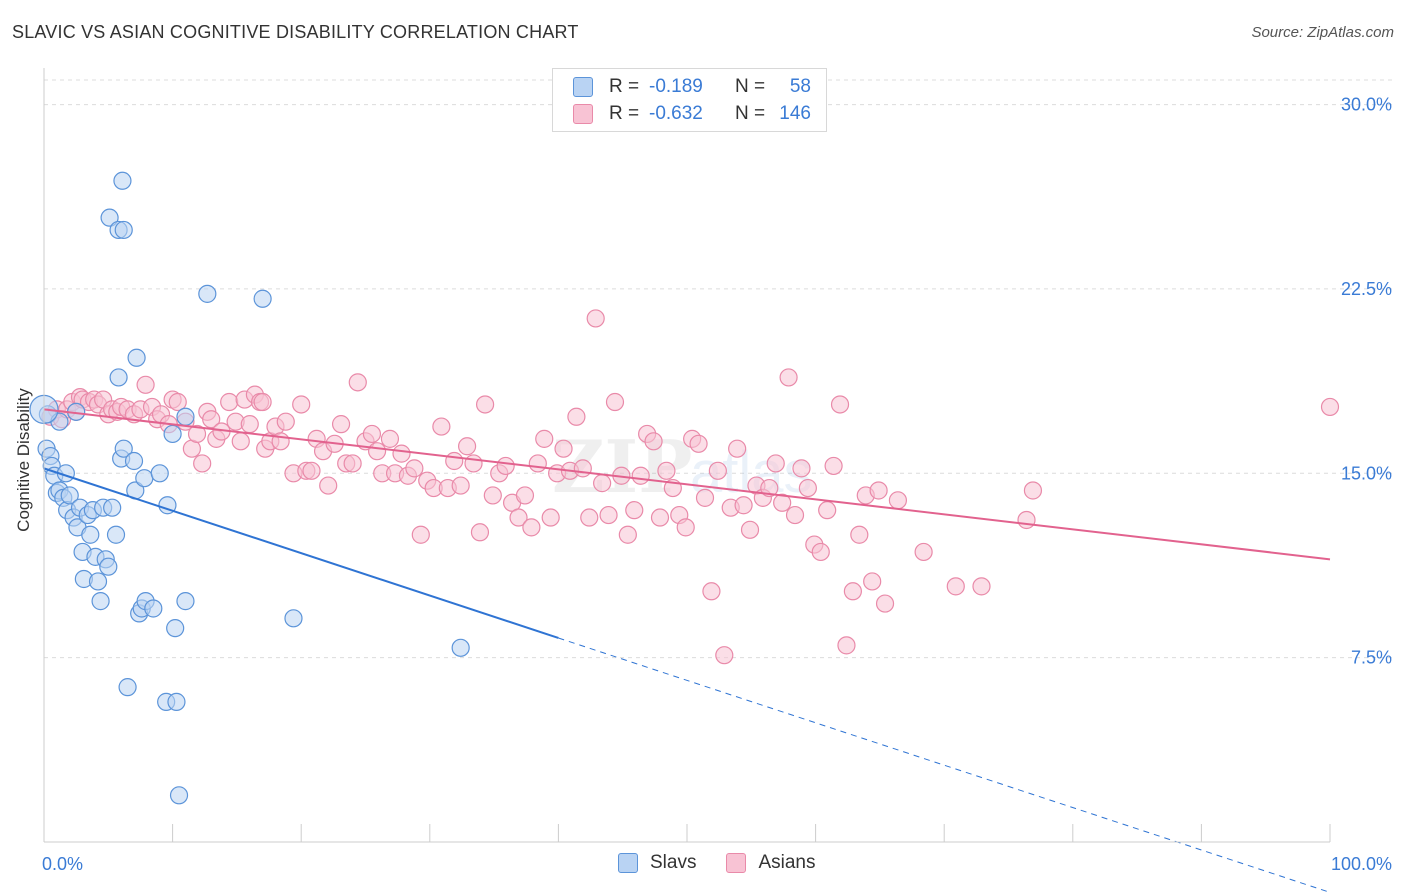 The width and height of the screenshot is (1406, 892). What do you see at coordinates (1371, 658) in the screenshot?
I see `y-tick-label: 7.5%` at bounding box center [1371, 658].